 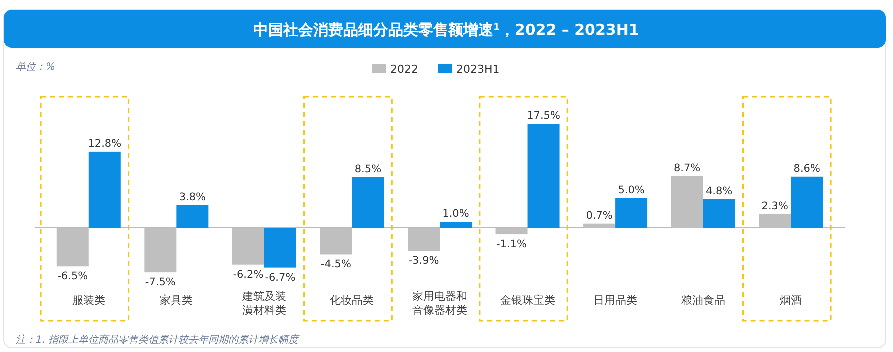 I want to click on data-label: 12.8%, so click(x=105, y=144).